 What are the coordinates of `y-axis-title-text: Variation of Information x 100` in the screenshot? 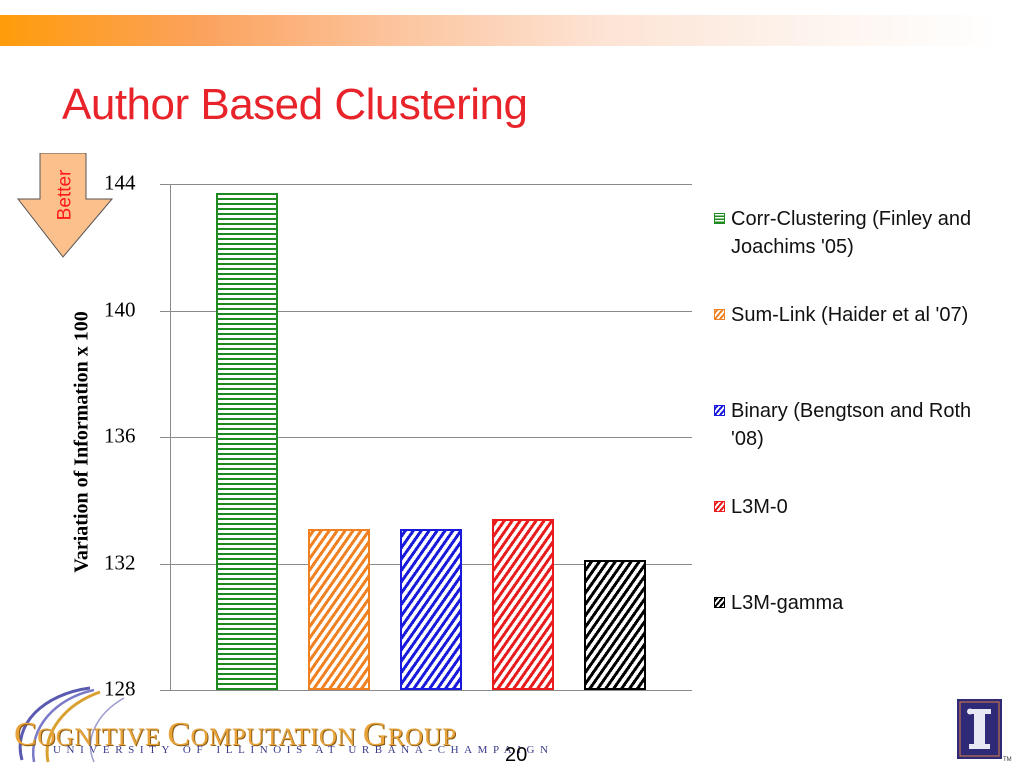 It's located at (81, 442).